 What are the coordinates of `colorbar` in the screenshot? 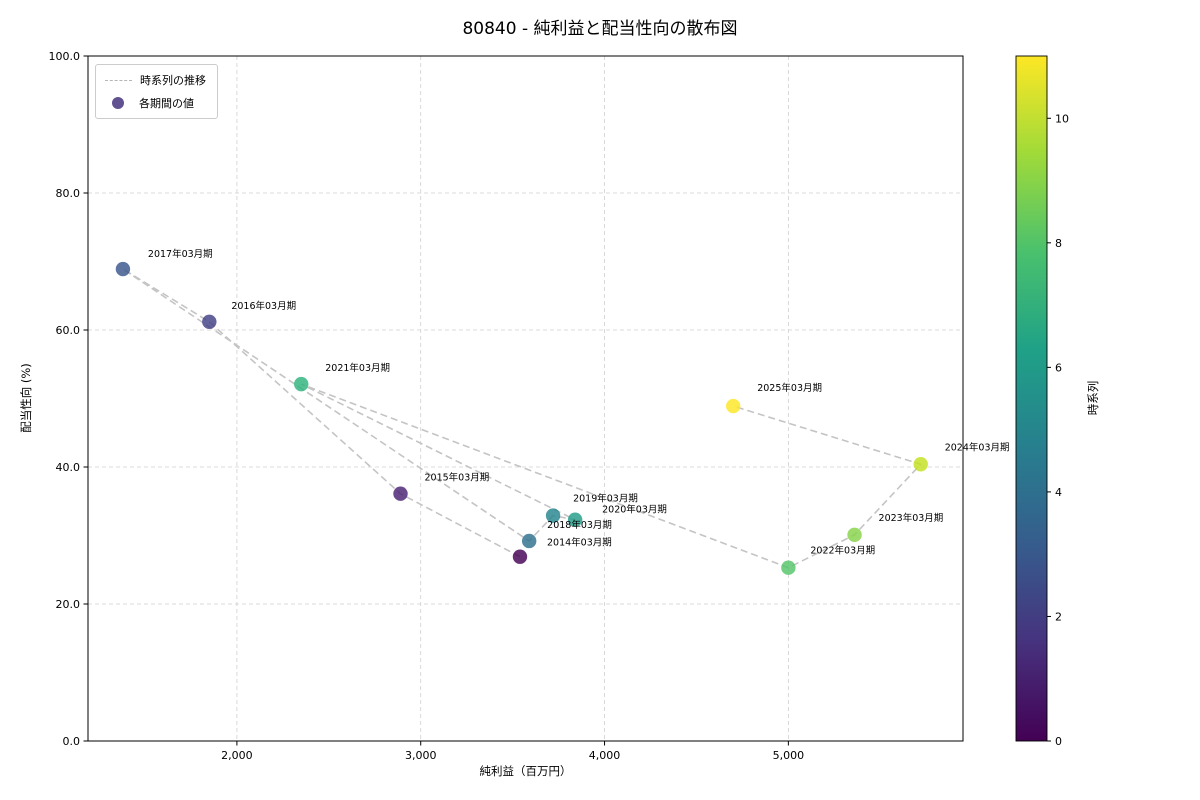 It's located at (1031, 398).